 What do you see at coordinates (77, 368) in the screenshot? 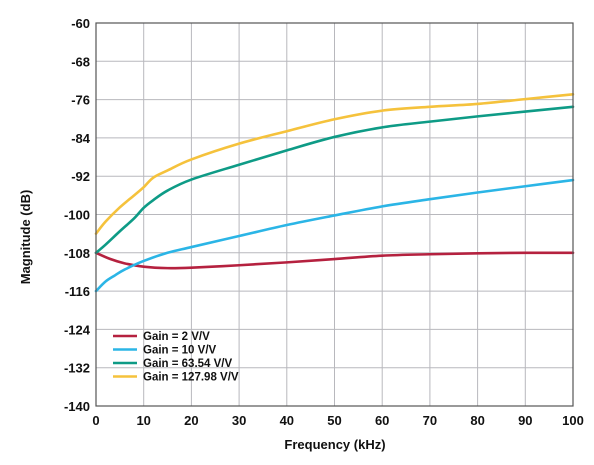
I see `y-tick-label: -132` at bounding box center [77, 368].